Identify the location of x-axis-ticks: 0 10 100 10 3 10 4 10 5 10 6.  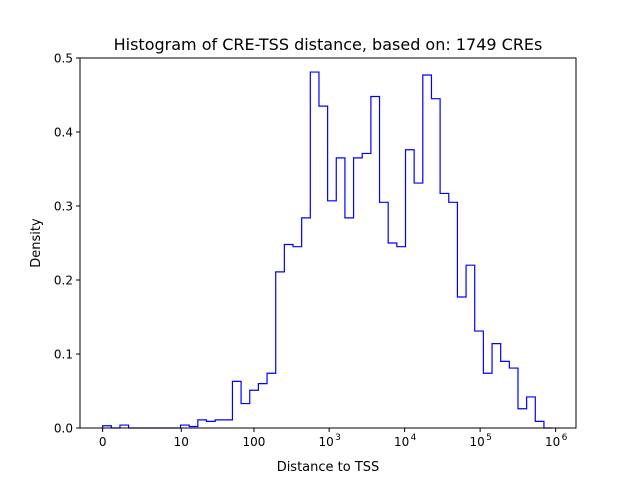
(333, 438).